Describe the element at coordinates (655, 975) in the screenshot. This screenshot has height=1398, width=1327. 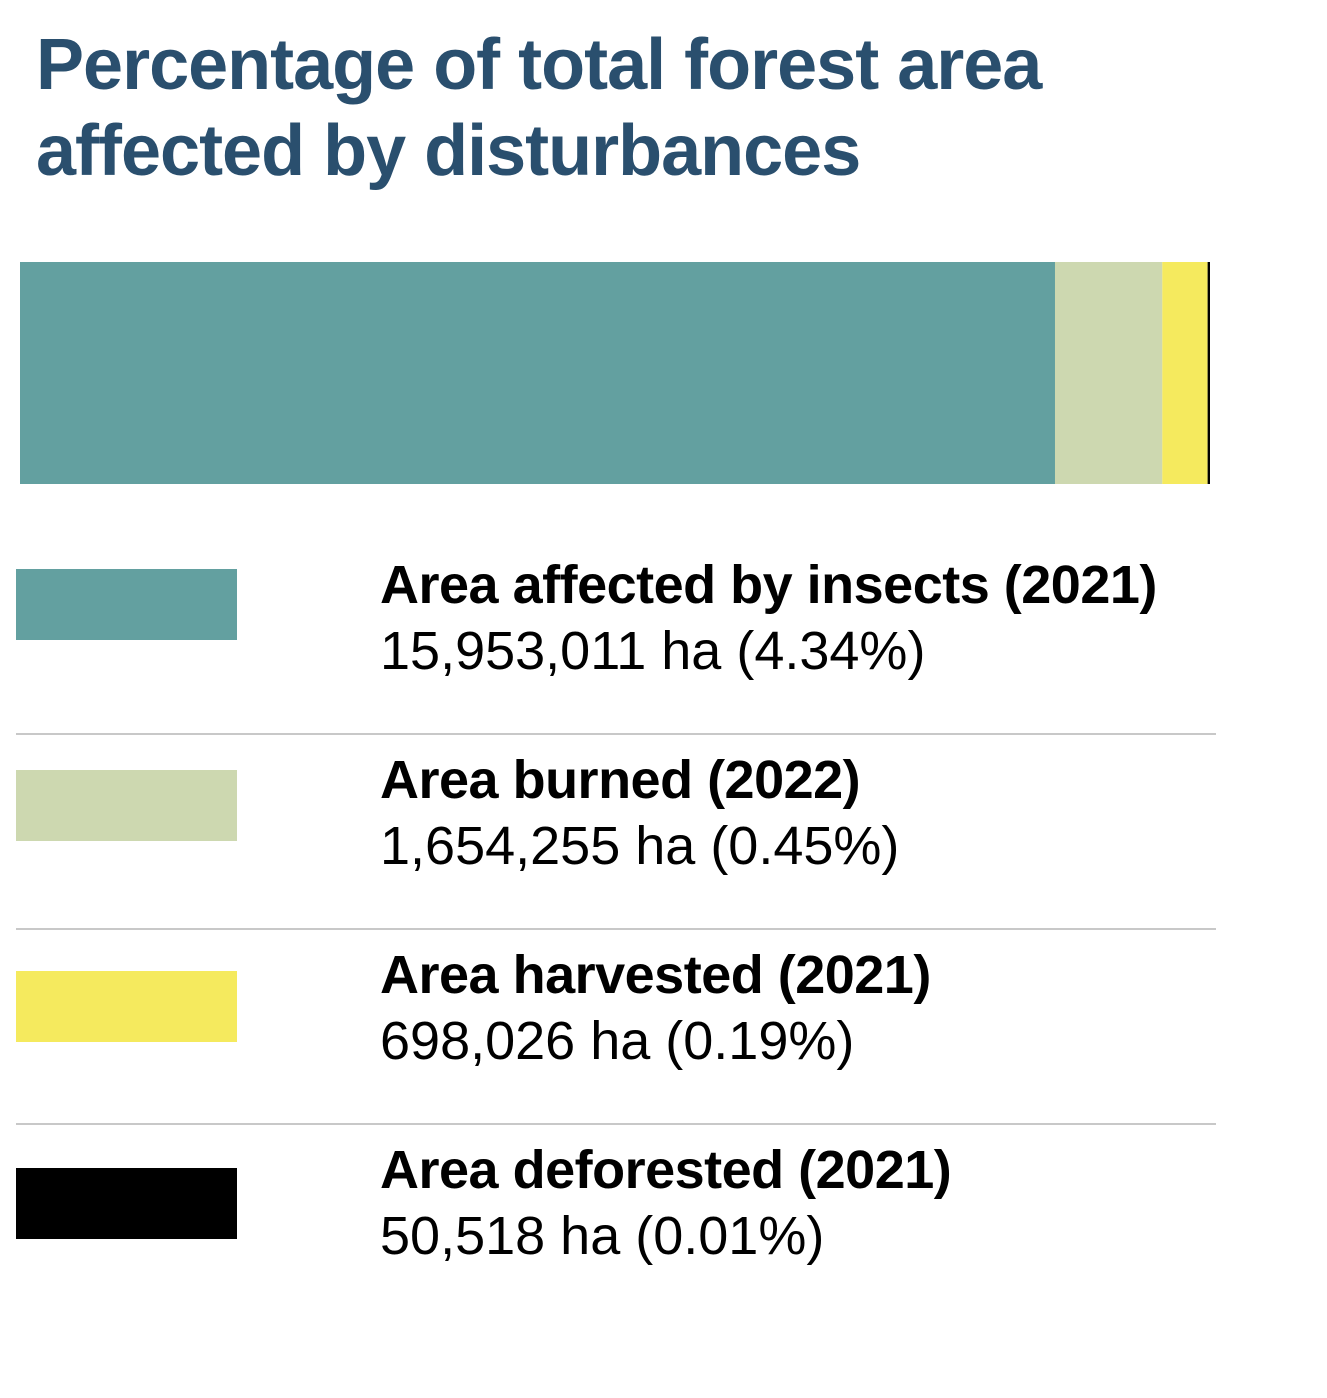
I see `legend-label: Area harvested (2021)` at that location.